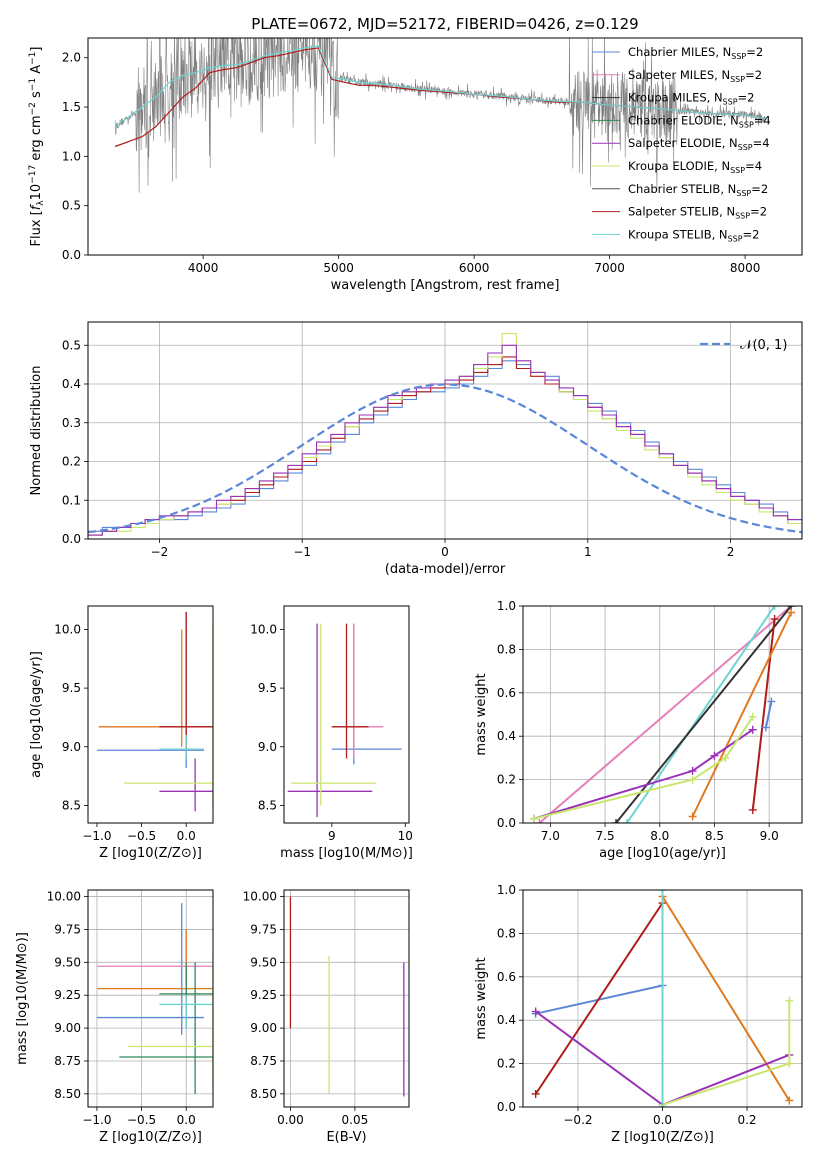 The image size is (819, 1170). What do you see at coordinates (344, 720) in the screenshot?
I see `plot-area-age_vs_mass` at bounding box center [344, 720].